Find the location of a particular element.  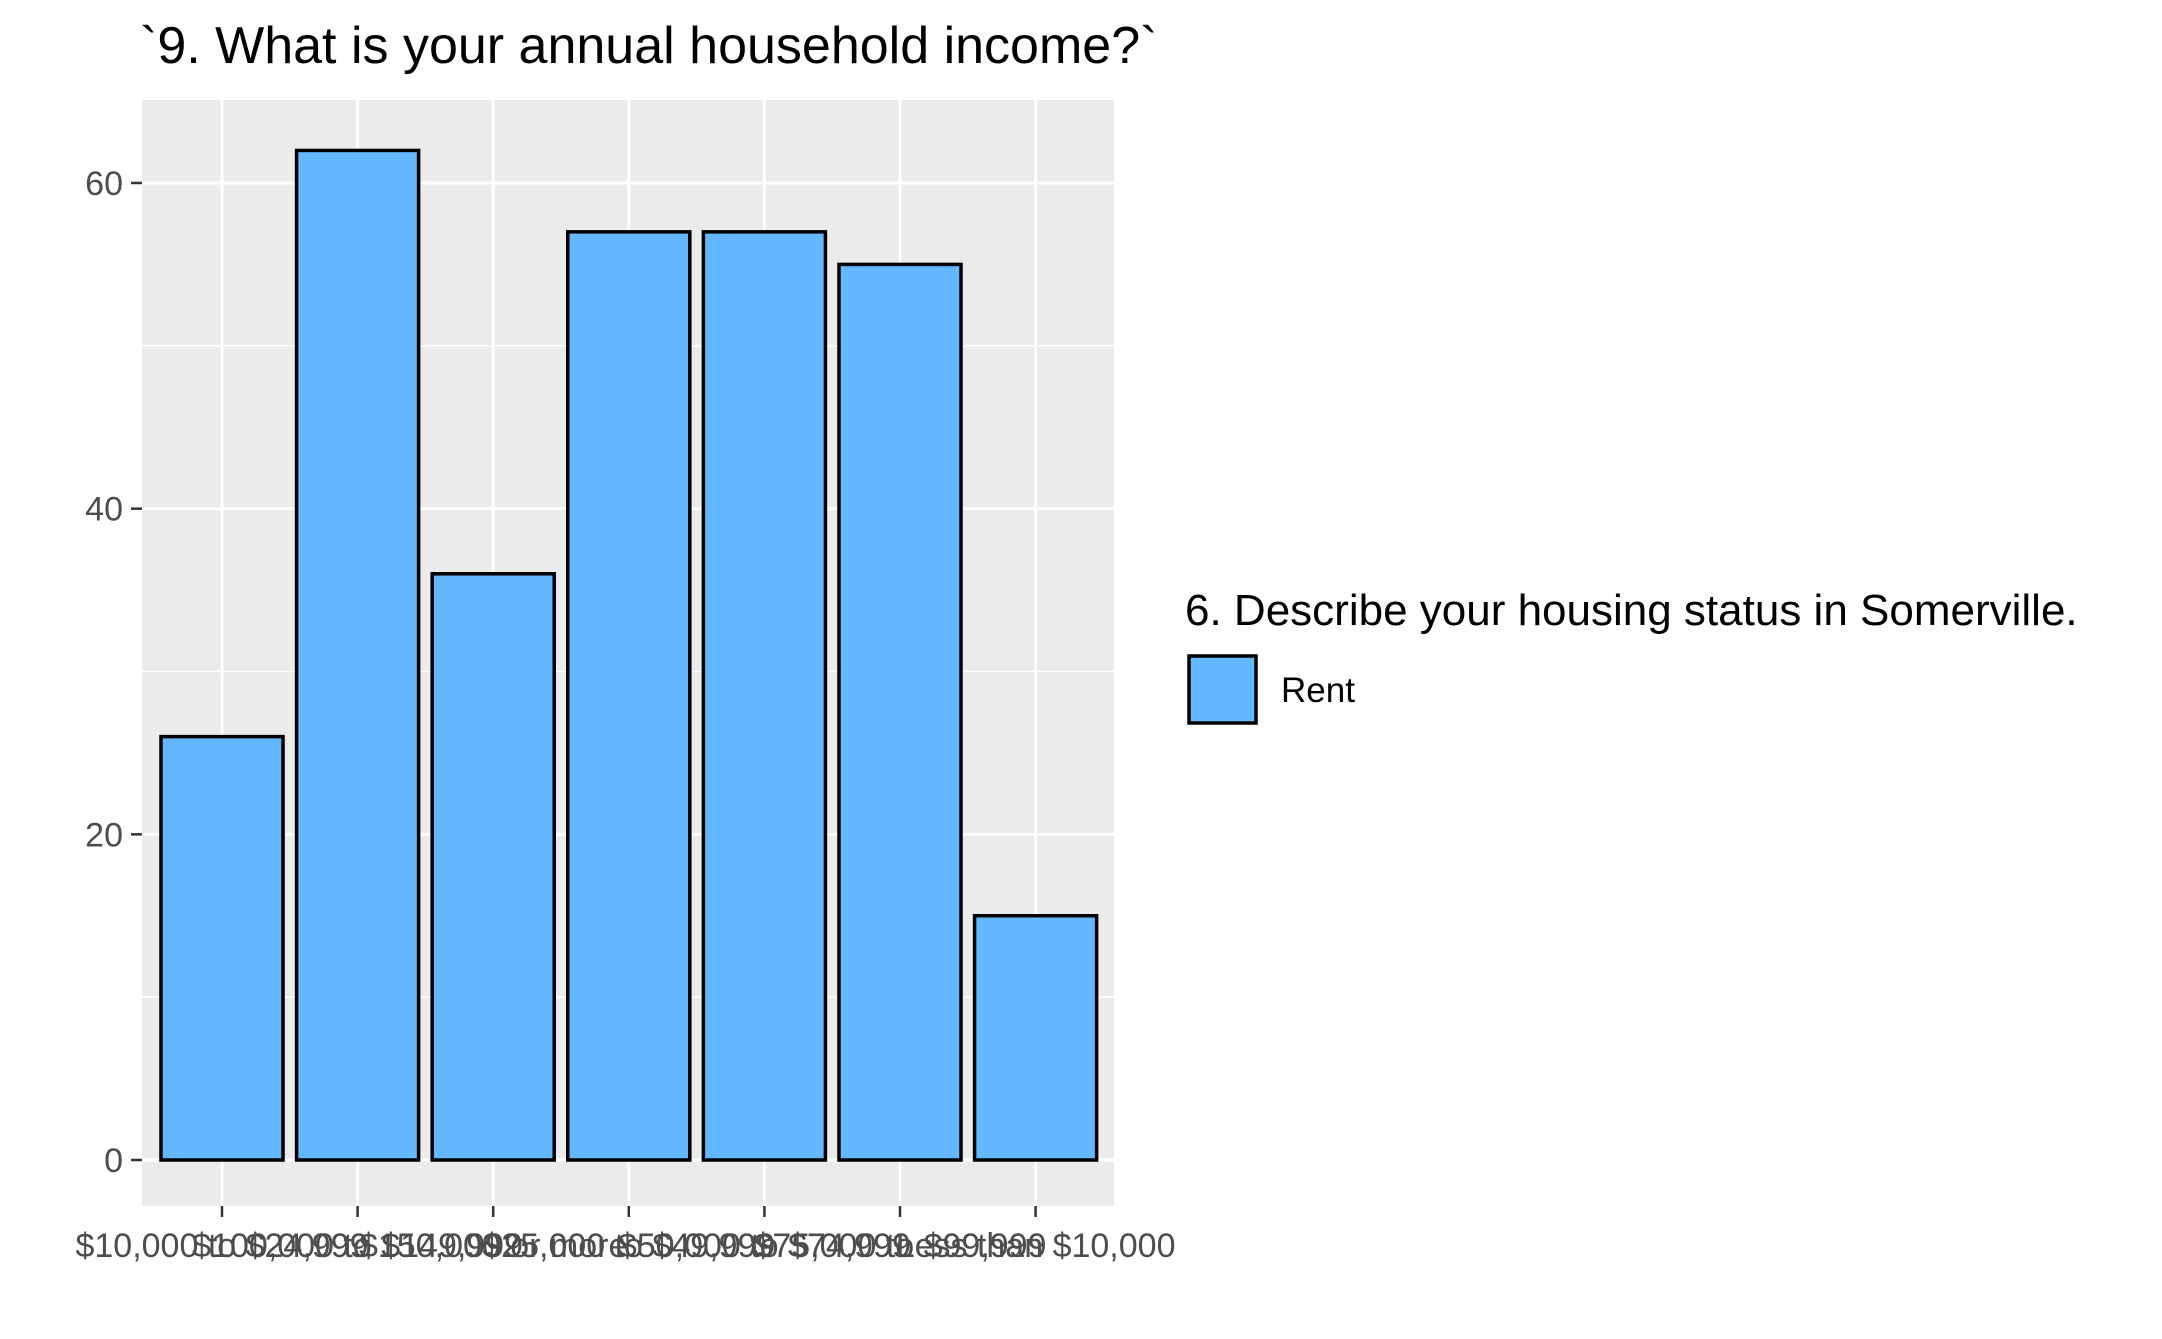

y-tick-label: 20 is located at coordinates (104, 835).